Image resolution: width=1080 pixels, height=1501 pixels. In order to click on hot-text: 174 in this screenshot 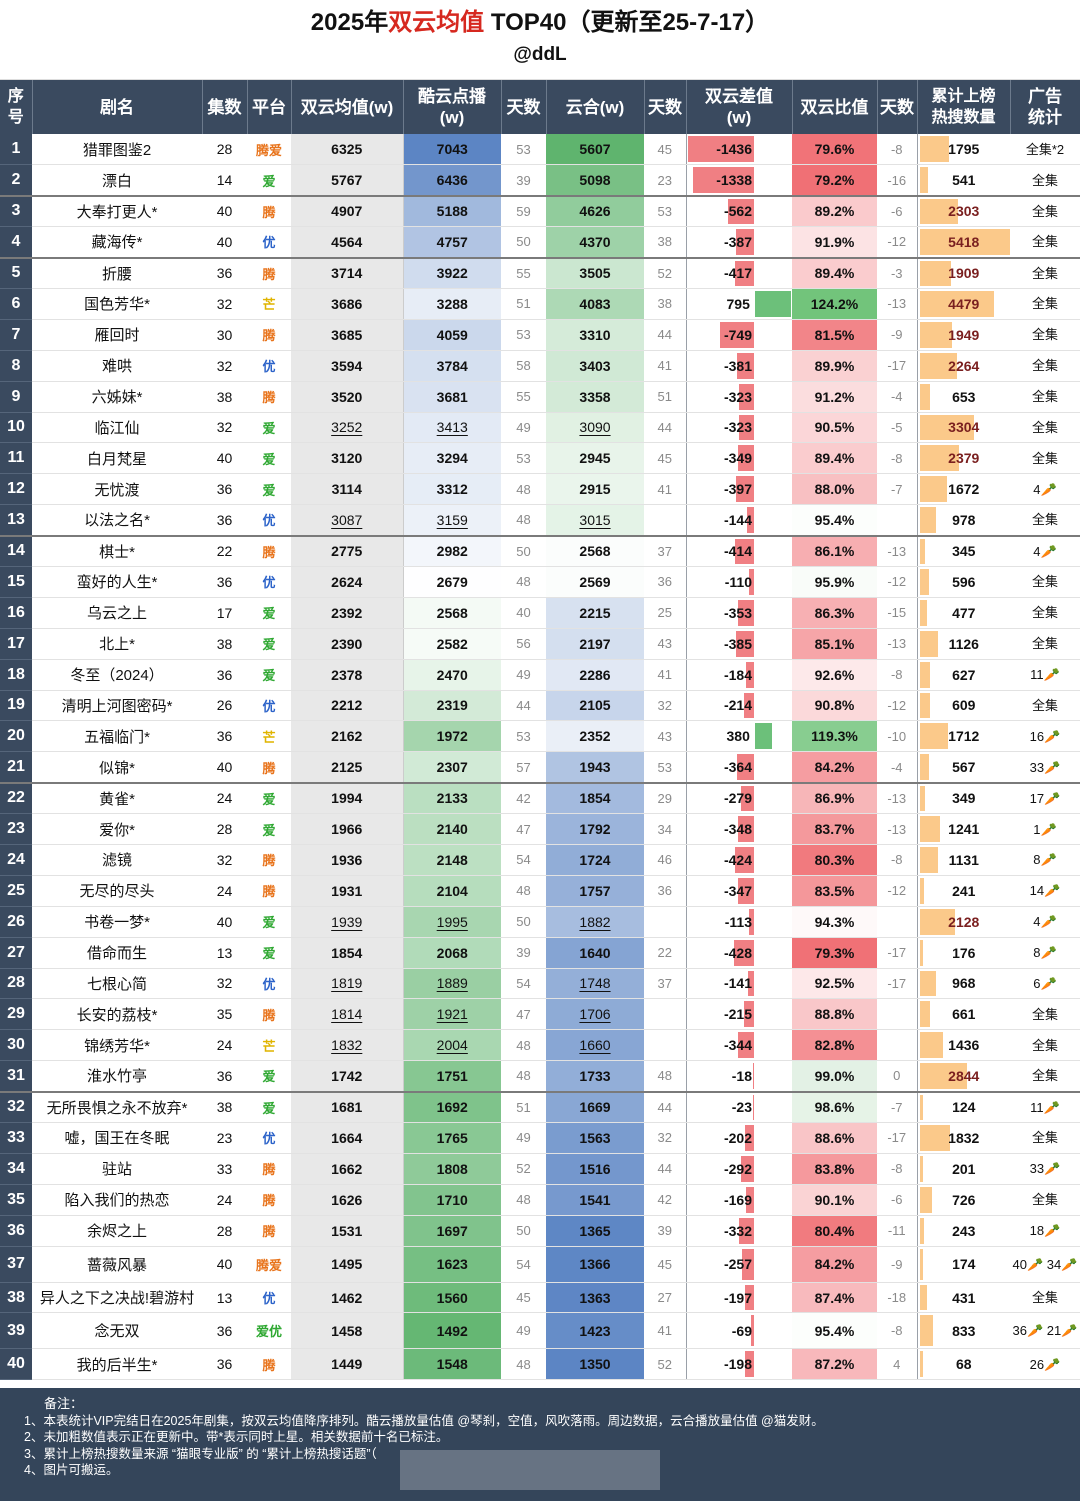, I will do `click(964, 1264)`.